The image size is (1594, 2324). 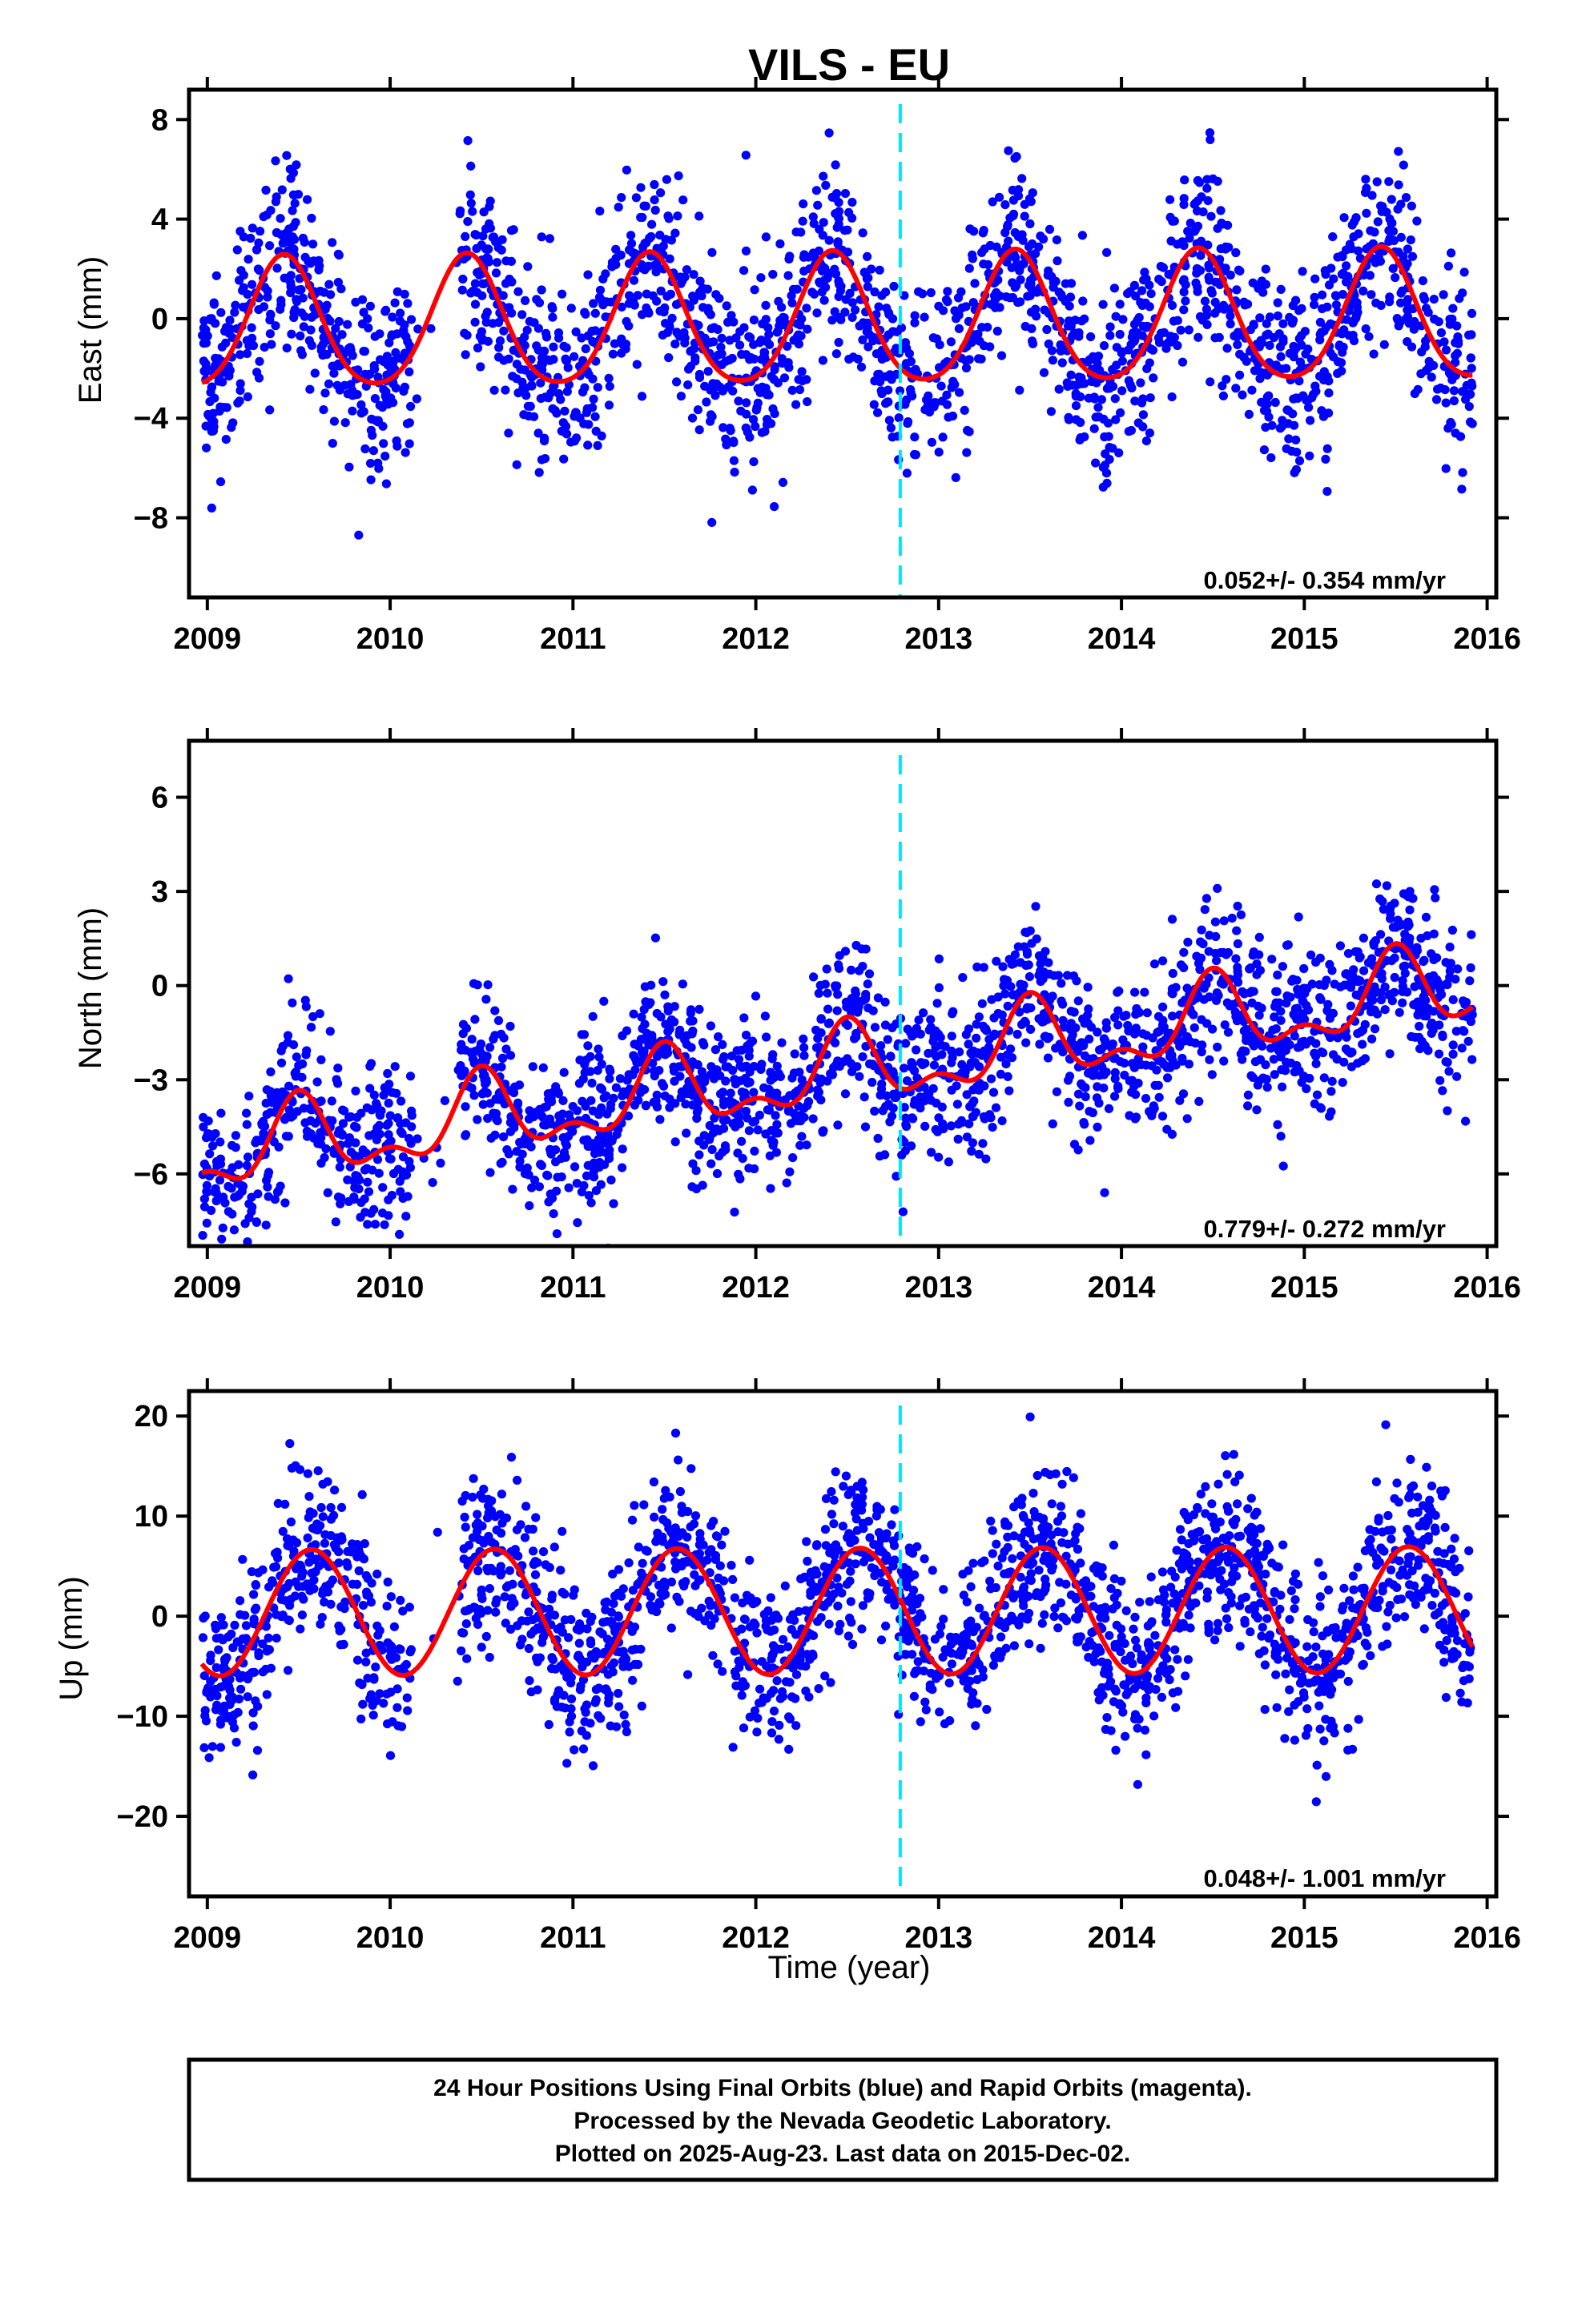 I want to click on north-xtick-label: 2011, so click(x=573, y=1288).